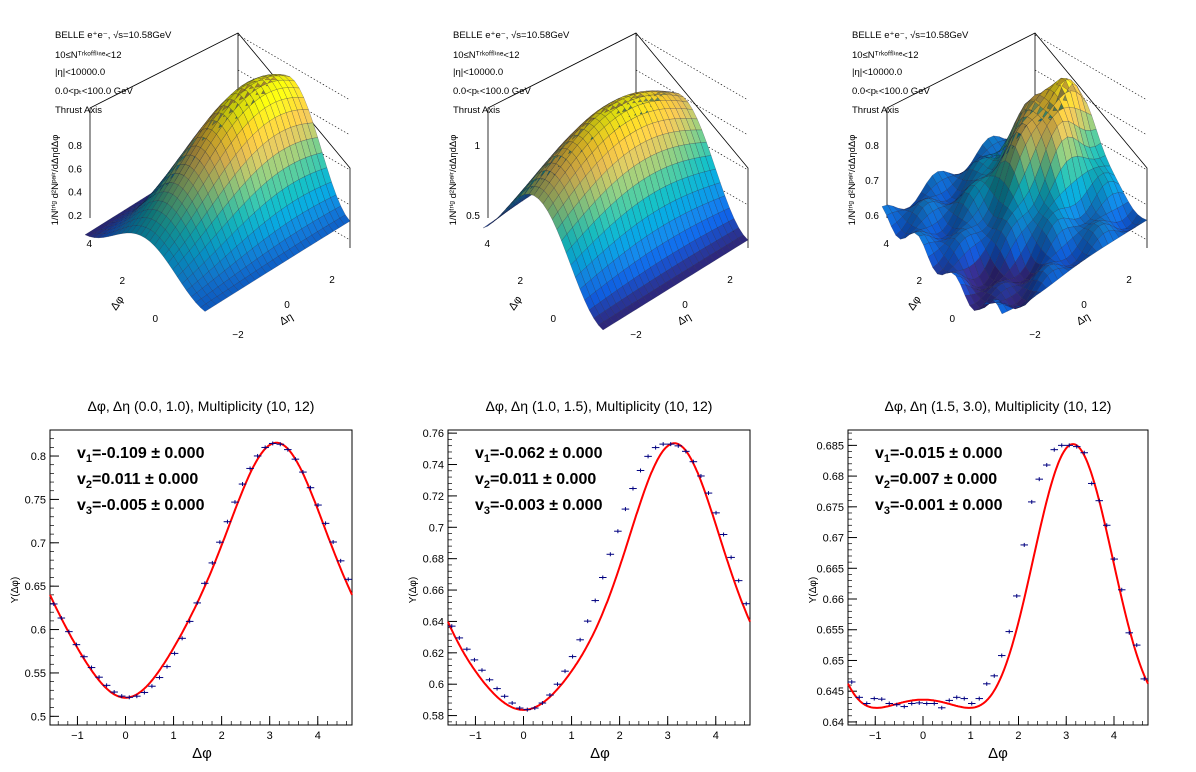 The height and width of the screenshot is (772, 1196). Describe the element at coordinates (914, 479) in the screenshot. I see `annotation-value: =0.007` at that location.